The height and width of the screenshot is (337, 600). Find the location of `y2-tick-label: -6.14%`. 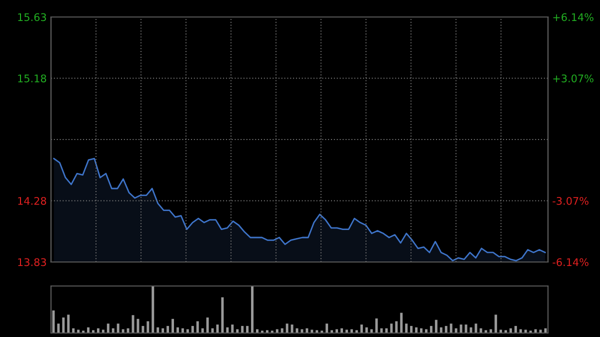

y2-tick-label: -6.14% is located at coordinates (570, 262).